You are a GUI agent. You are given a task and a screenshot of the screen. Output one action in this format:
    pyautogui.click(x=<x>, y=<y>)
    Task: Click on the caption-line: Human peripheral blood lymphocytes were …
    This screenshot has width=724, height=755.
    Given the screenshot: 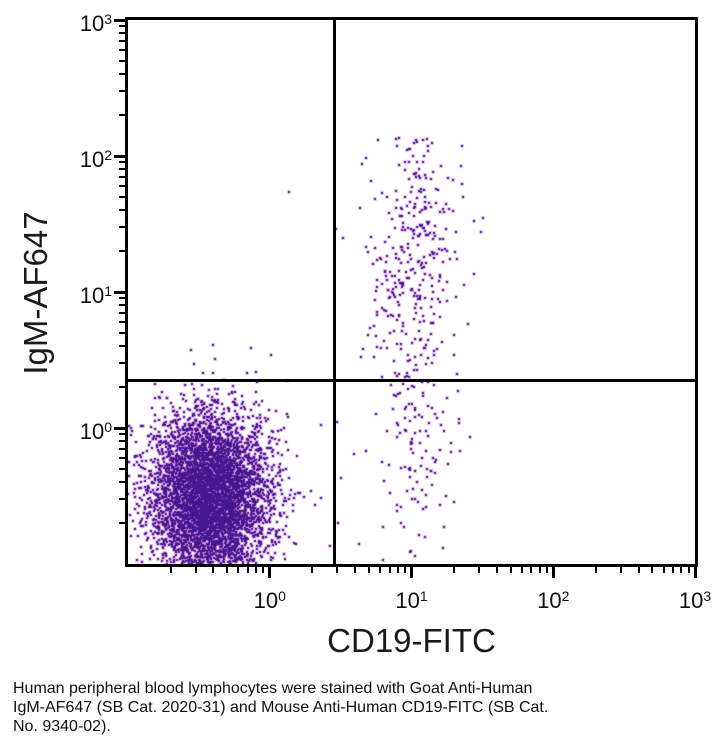 What is the action you would take?
    pyautogui.click(x=273, y=688)
    